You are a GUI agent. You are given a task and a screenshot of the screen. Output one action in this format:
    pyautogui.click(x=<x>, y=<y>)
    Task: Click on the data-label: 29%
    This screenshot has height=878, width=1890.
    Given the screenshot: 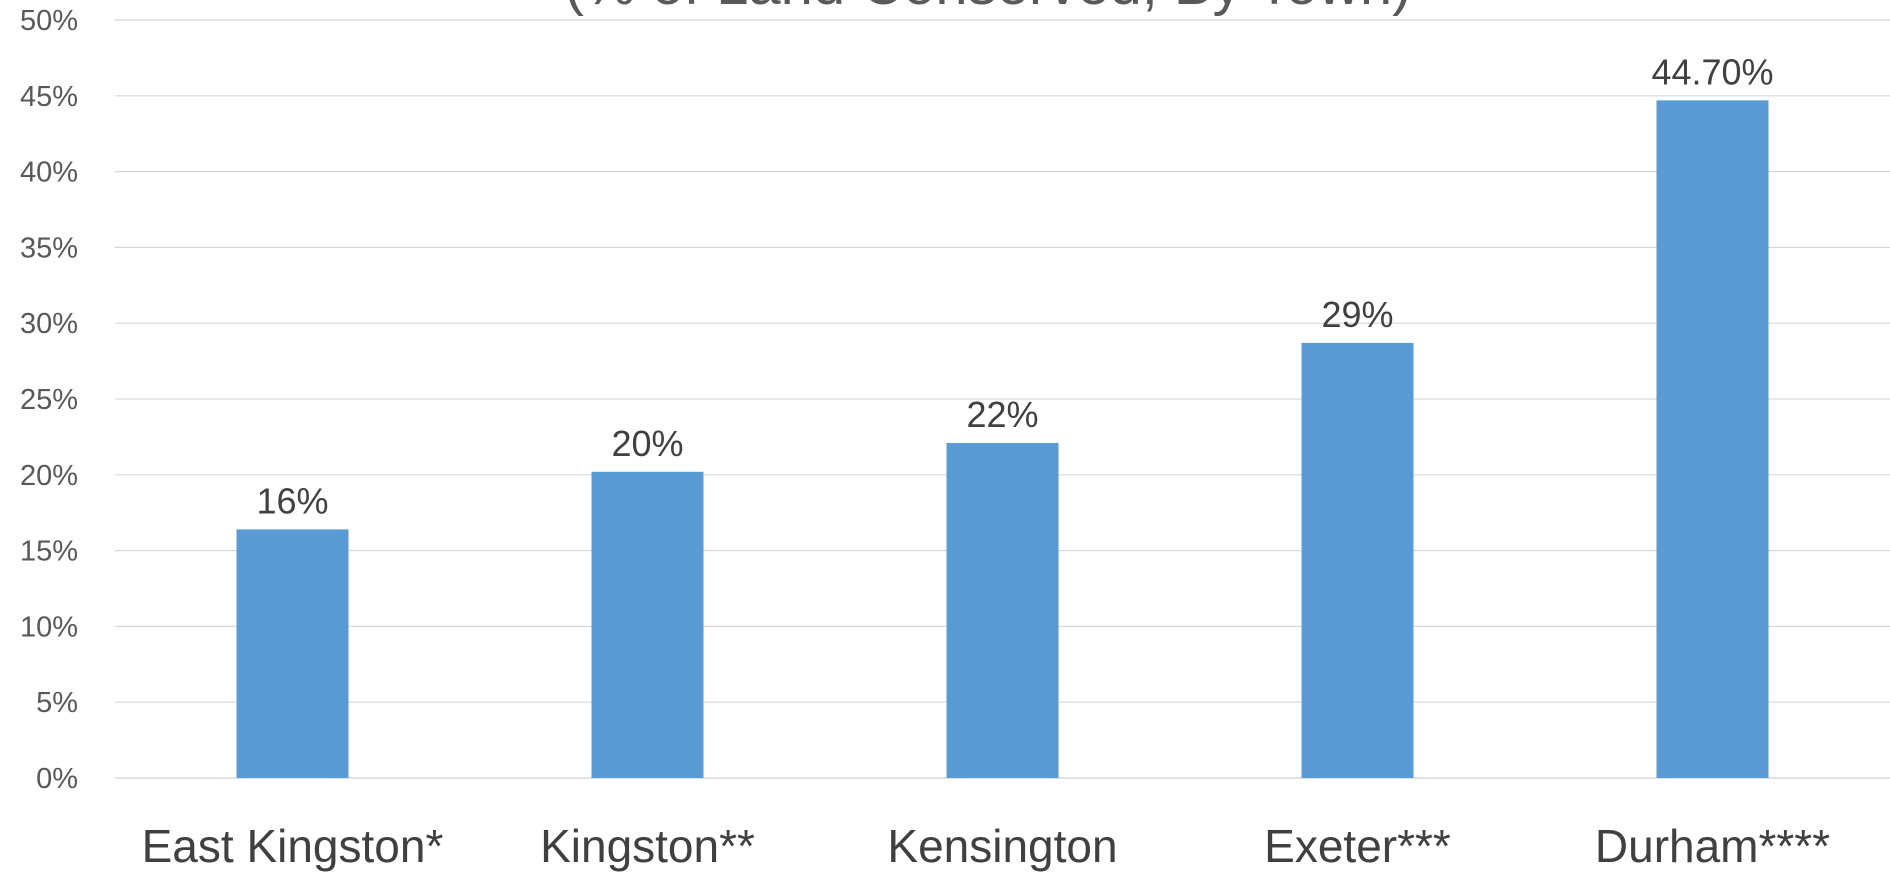 What is the action you would take?
    pyautogui.click(x=1357, y=314)
    